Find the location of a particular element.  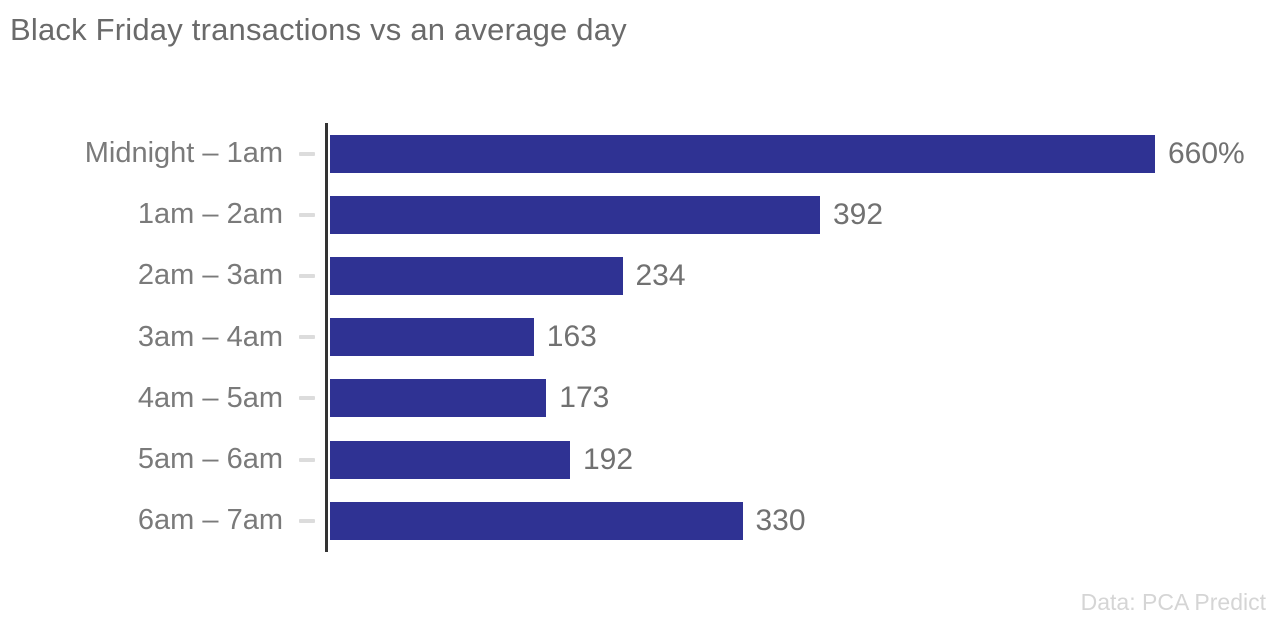

chart-row: 6am – 7am 330 is located at coordinates (640, 520).